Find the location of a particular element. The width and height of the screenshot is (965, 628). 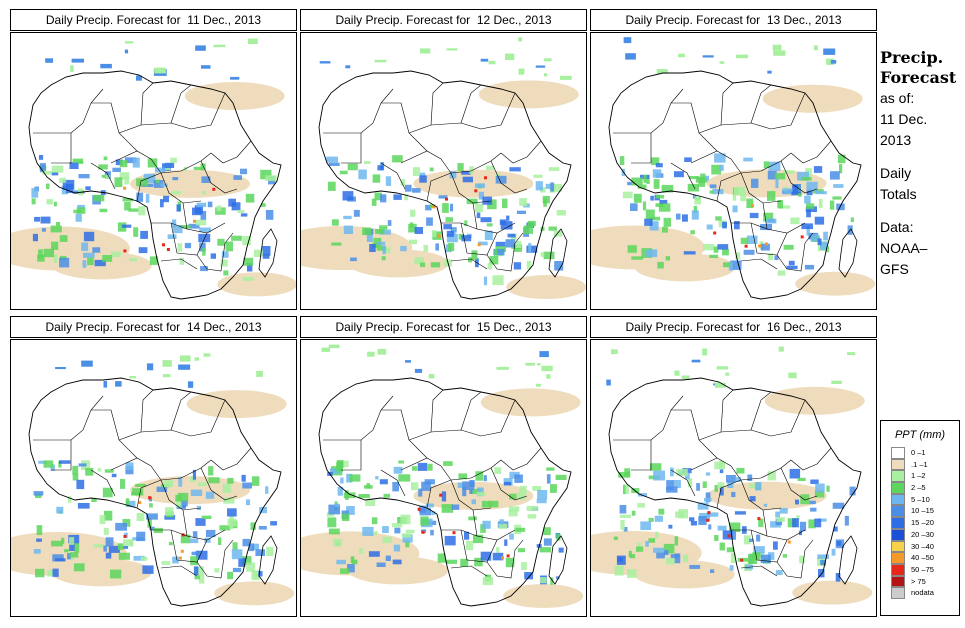

legend-row: 30 –40 is located at coordinates (920, 546).